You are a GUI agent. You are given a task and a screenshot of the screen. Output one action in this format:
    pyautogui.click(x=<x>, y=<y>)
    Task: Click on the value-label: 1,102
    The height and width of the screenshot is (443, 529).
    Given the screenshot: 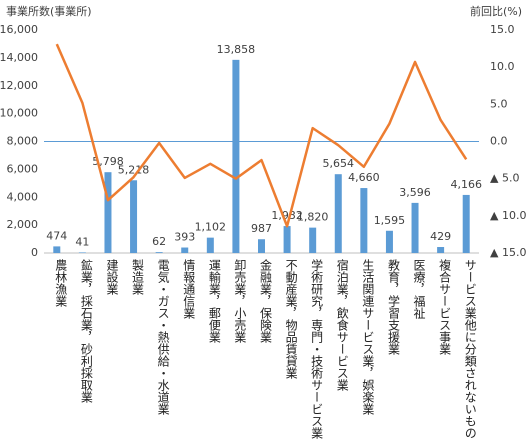 What is the action you would take?
    pyautogui.click(x=211, y=227)
    